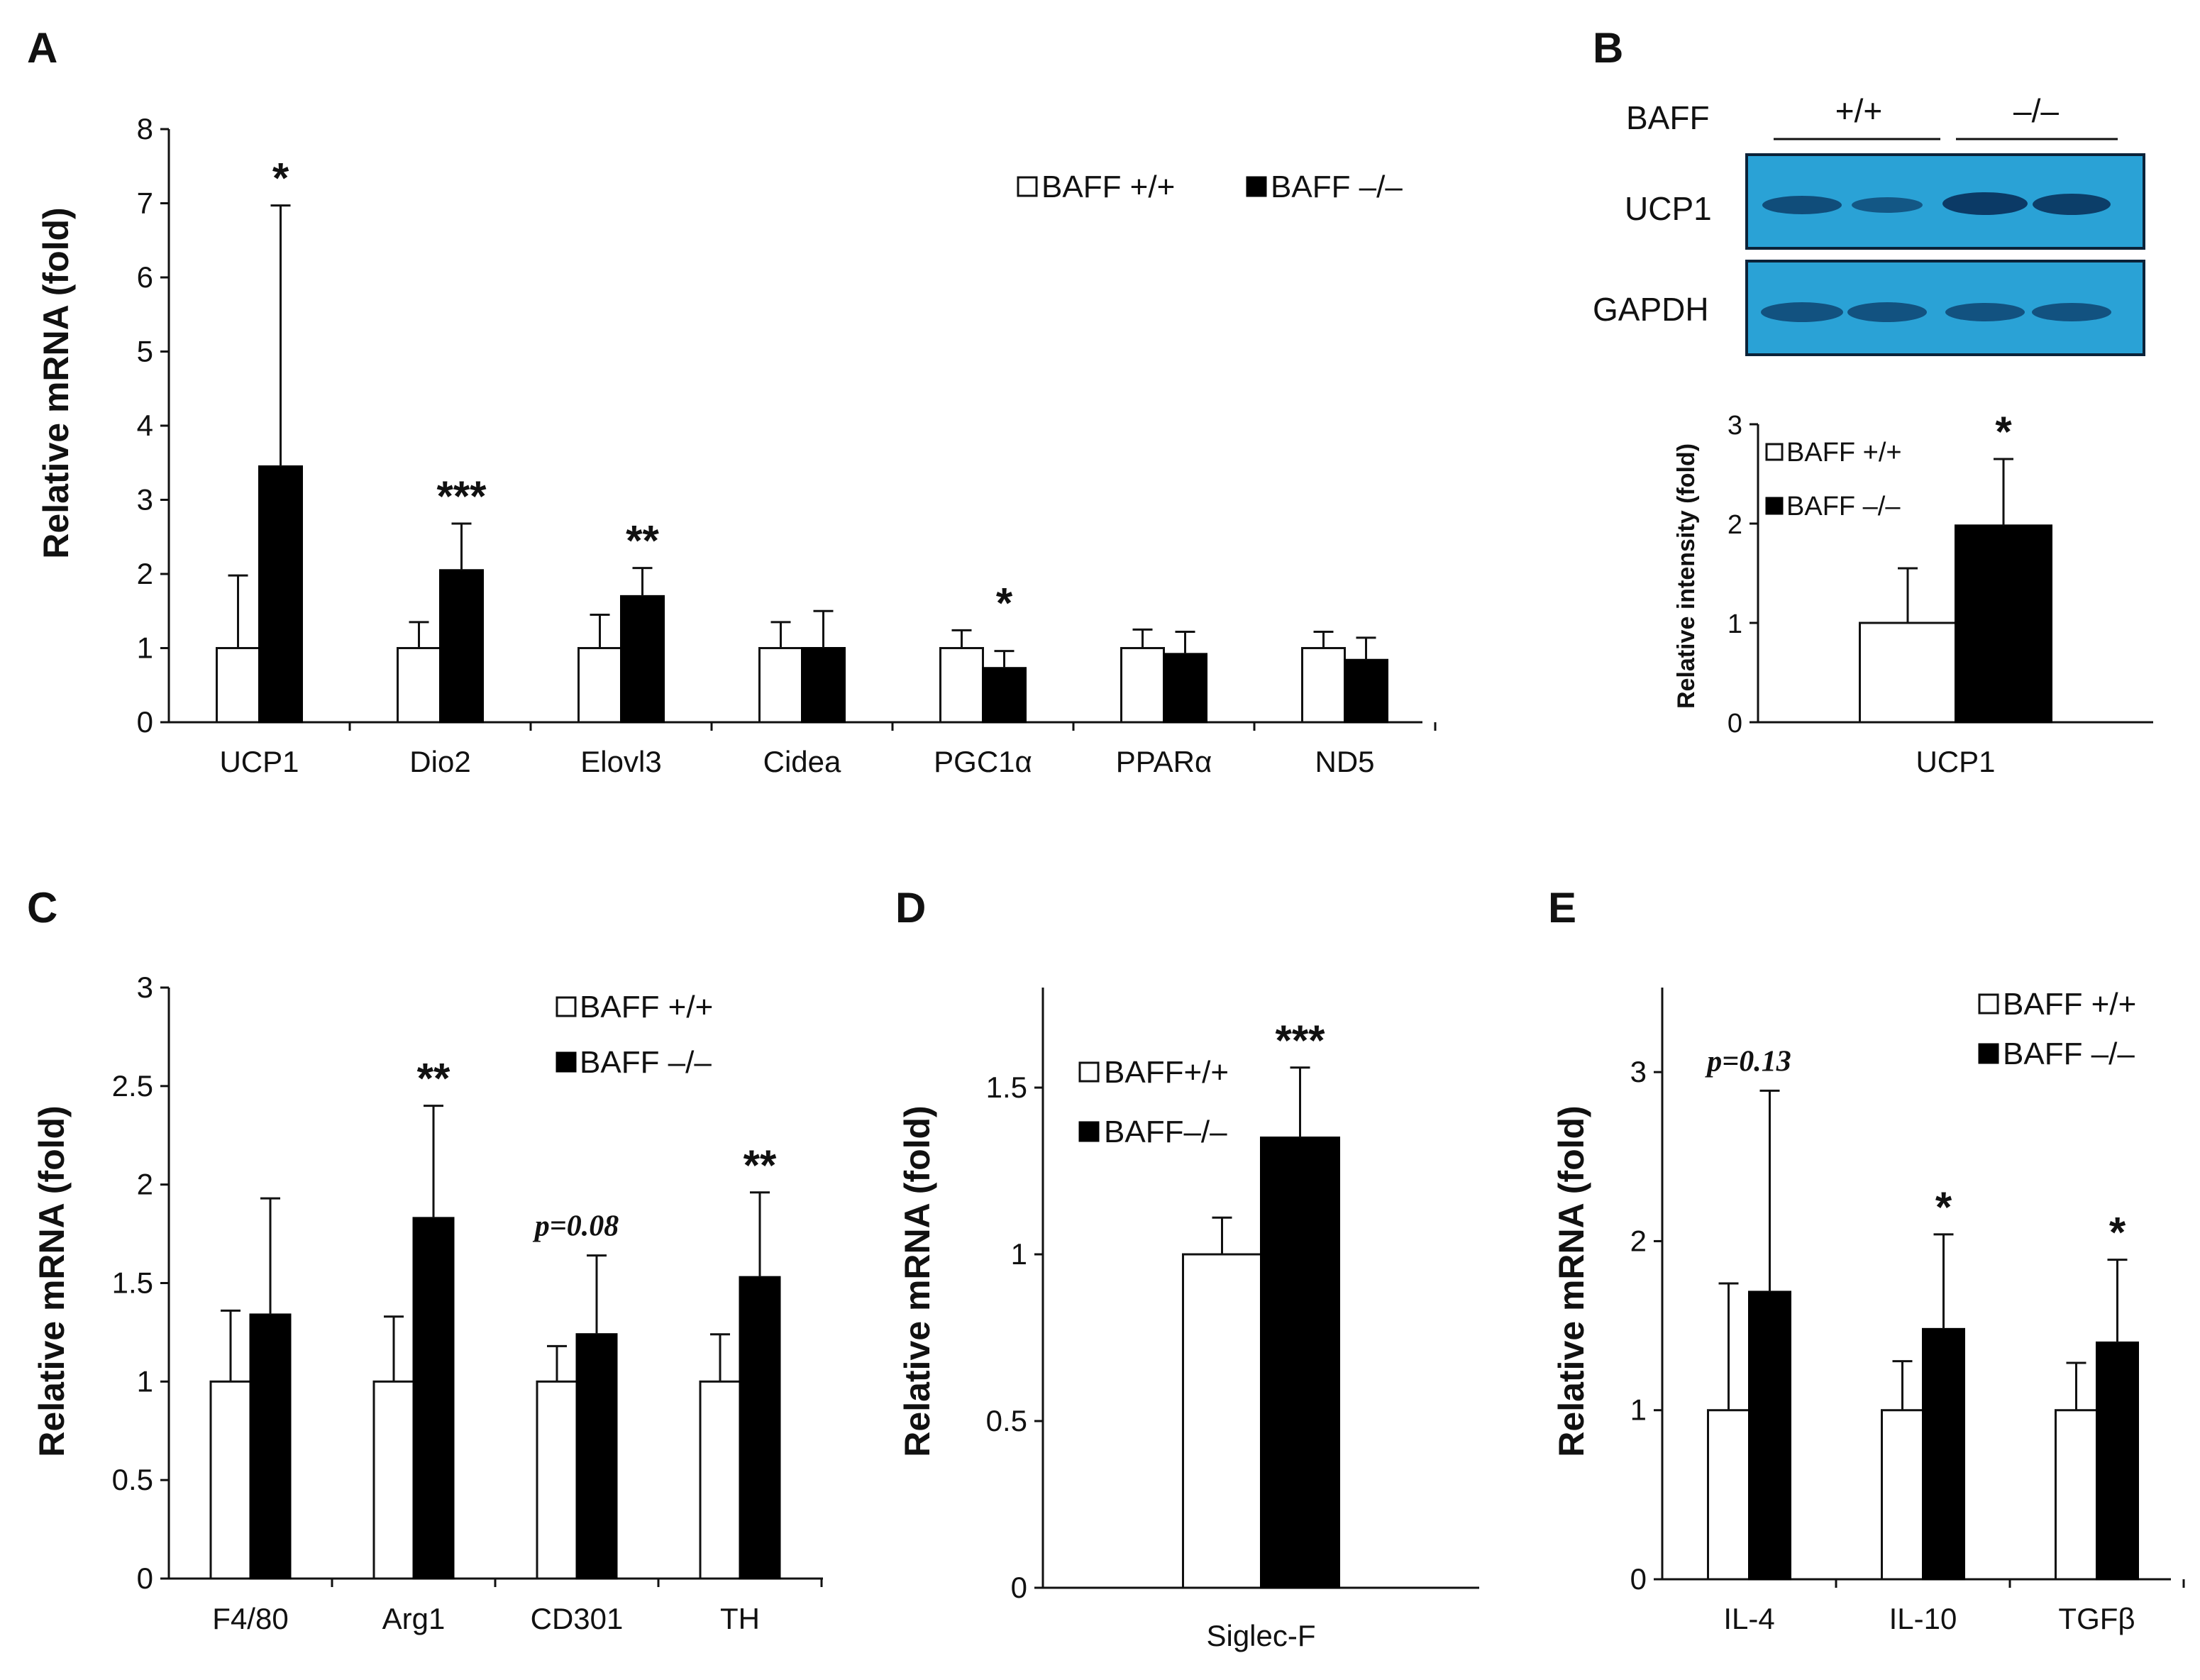  I want to click on panel-e-y-axis-label: Relative mRNA (fold), so click(1571, 1281).